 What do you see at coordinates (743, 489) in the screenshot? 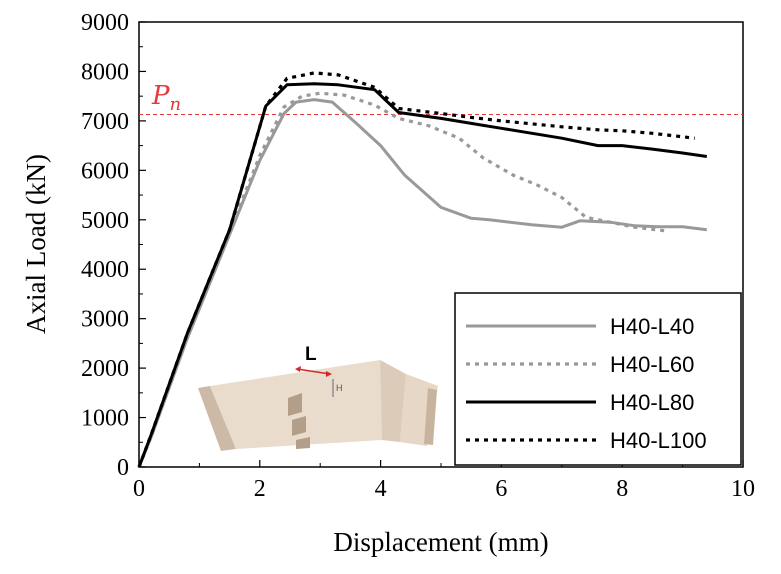
I see `x-tick-label: 10` at bounding box center [743, 489].